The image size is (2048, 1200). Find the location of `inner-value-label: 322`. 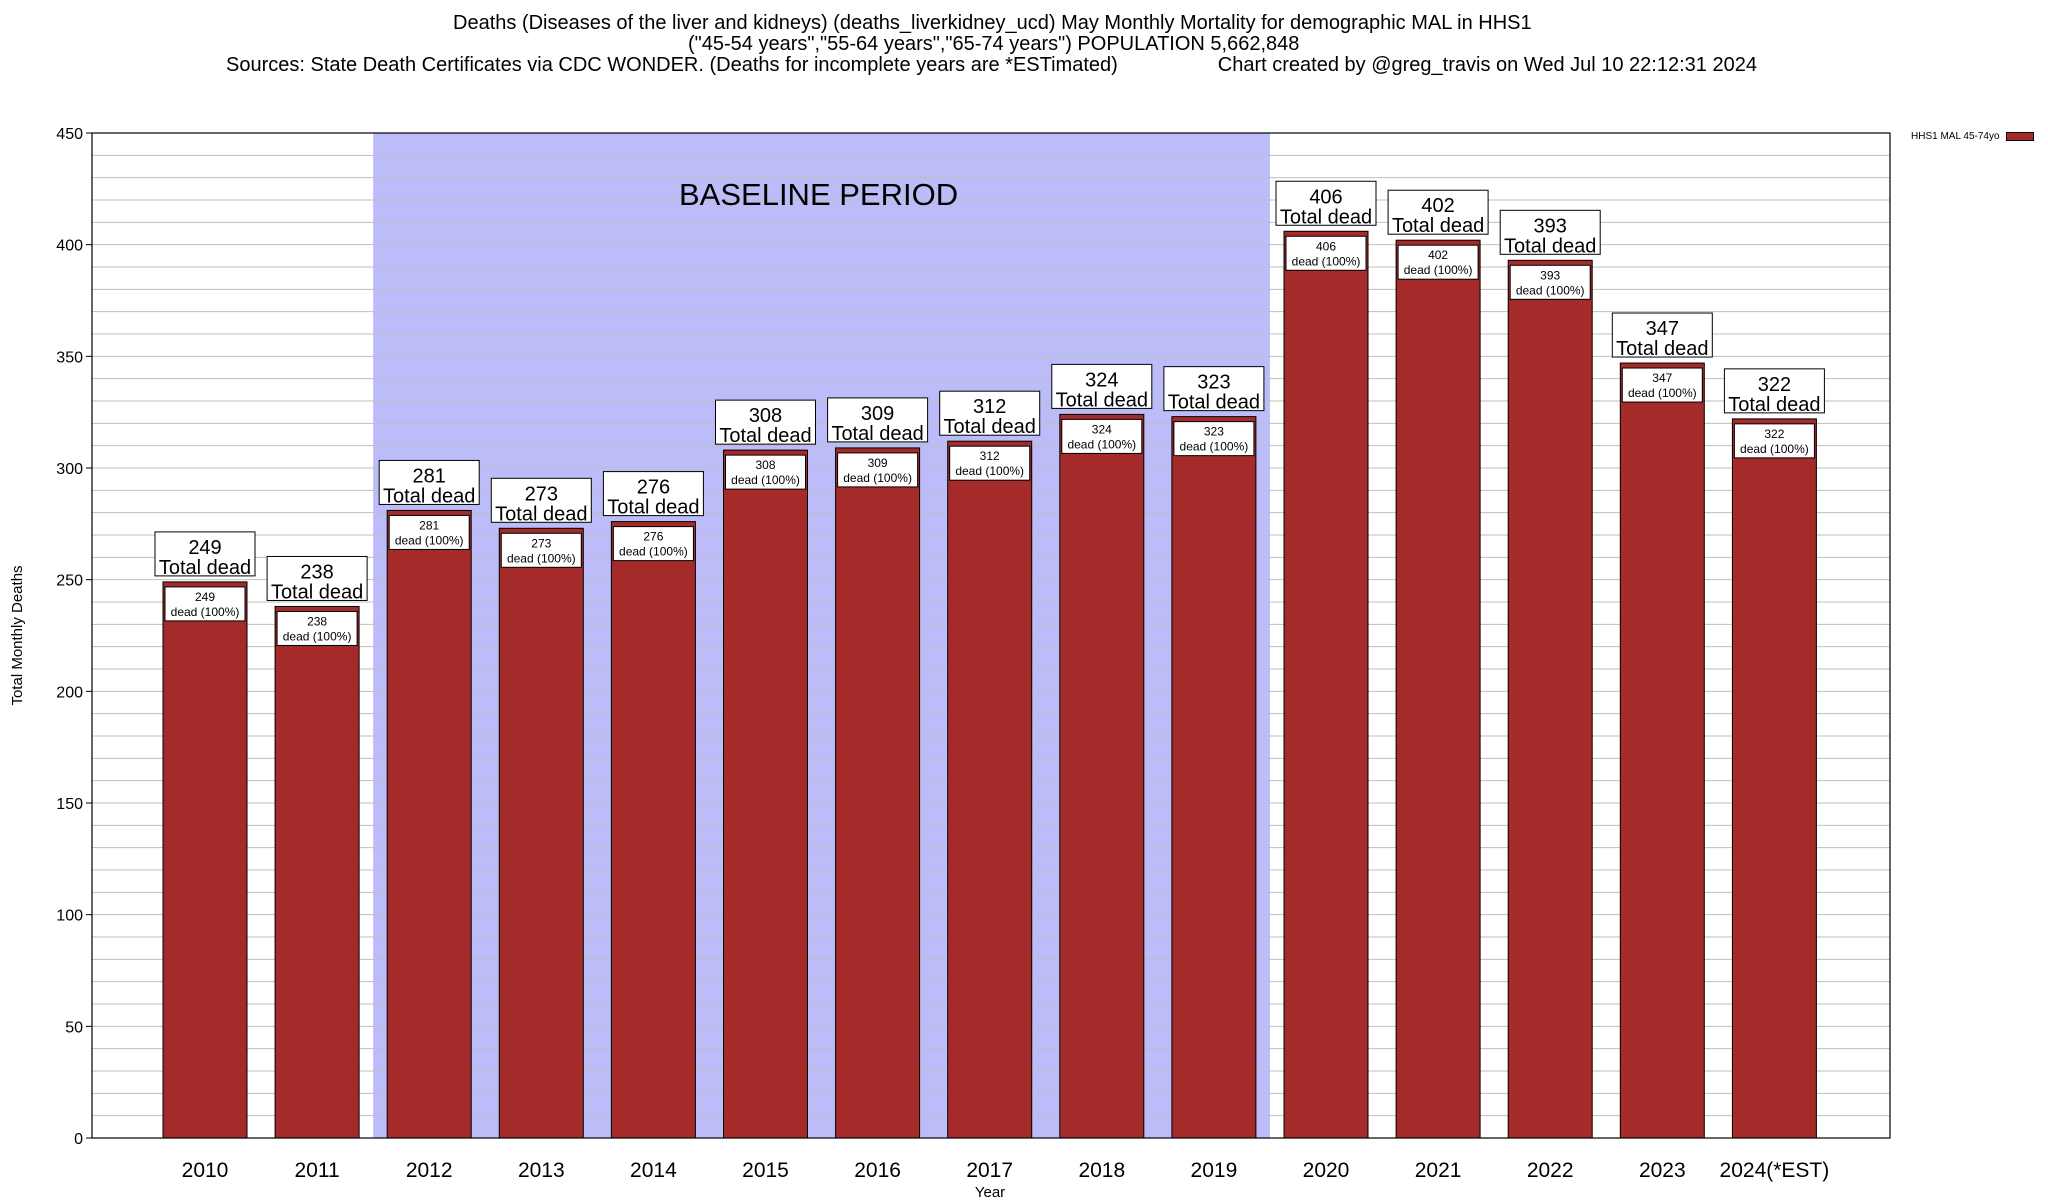

inner-value-label: 322 is located at coordinates (1774, 434).